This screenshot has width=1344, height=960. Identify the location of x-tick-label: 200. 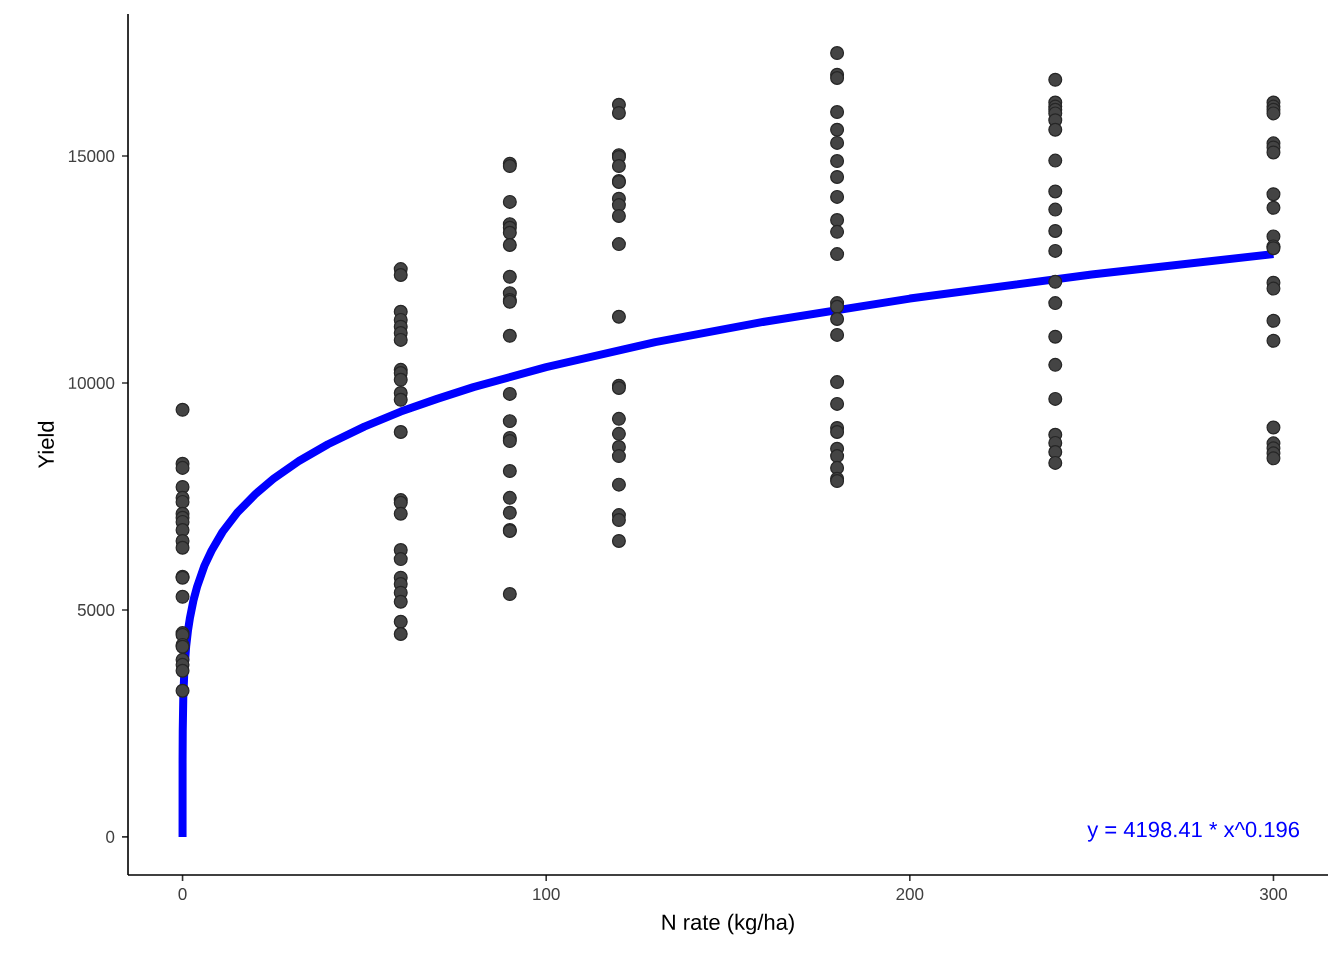
(910, 894).